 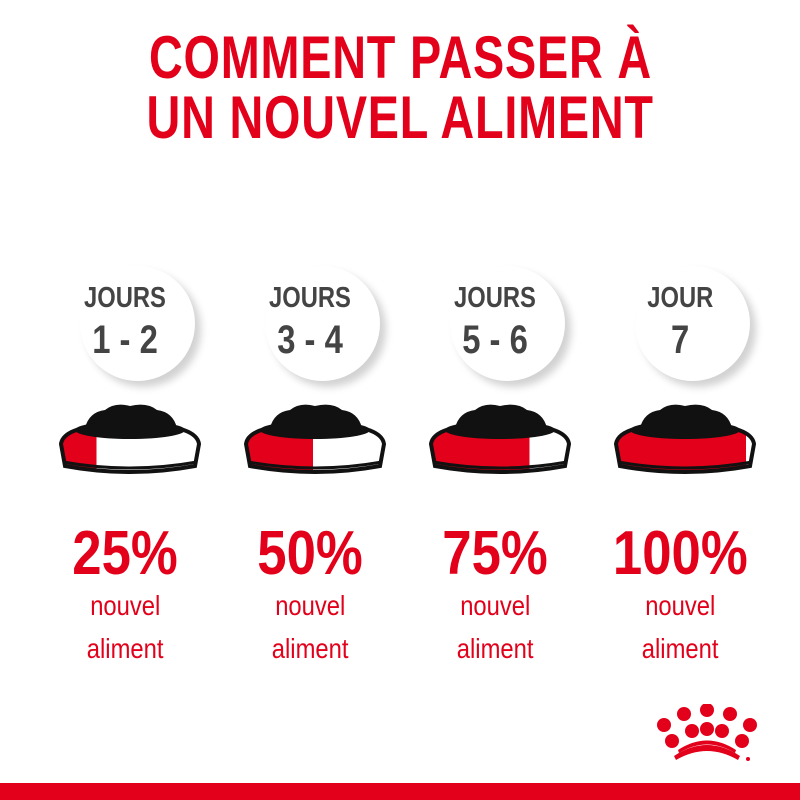 I want to click on days-range: 3 - 4, so click(x=310, y=340).